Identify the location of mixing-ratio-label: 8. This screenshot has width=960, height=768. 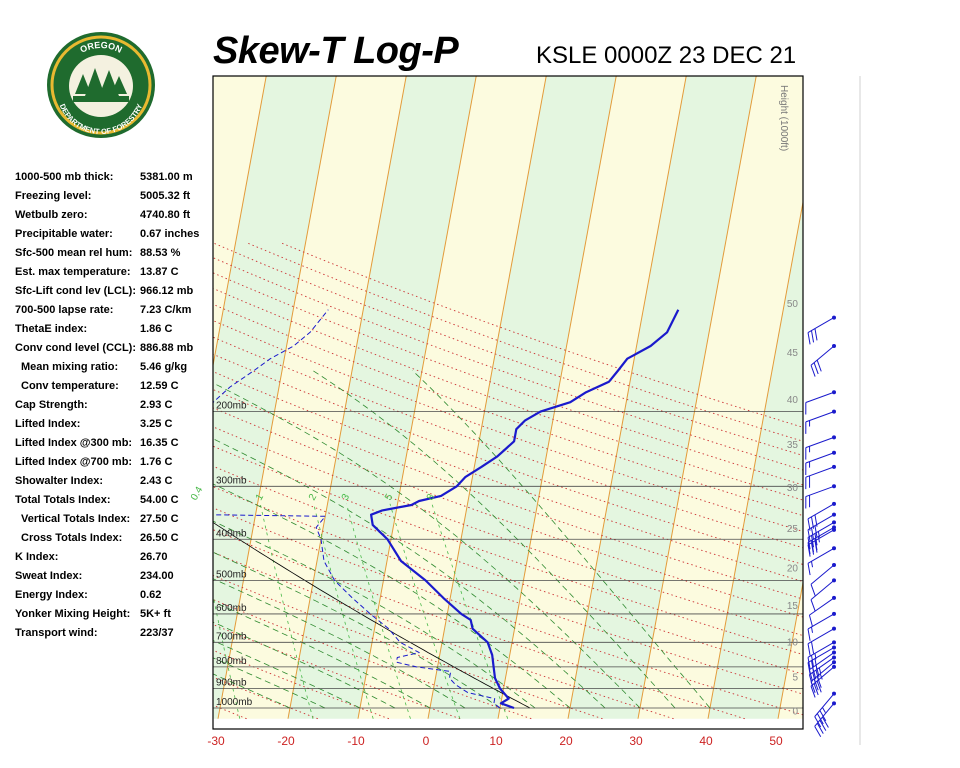
(431, 497).